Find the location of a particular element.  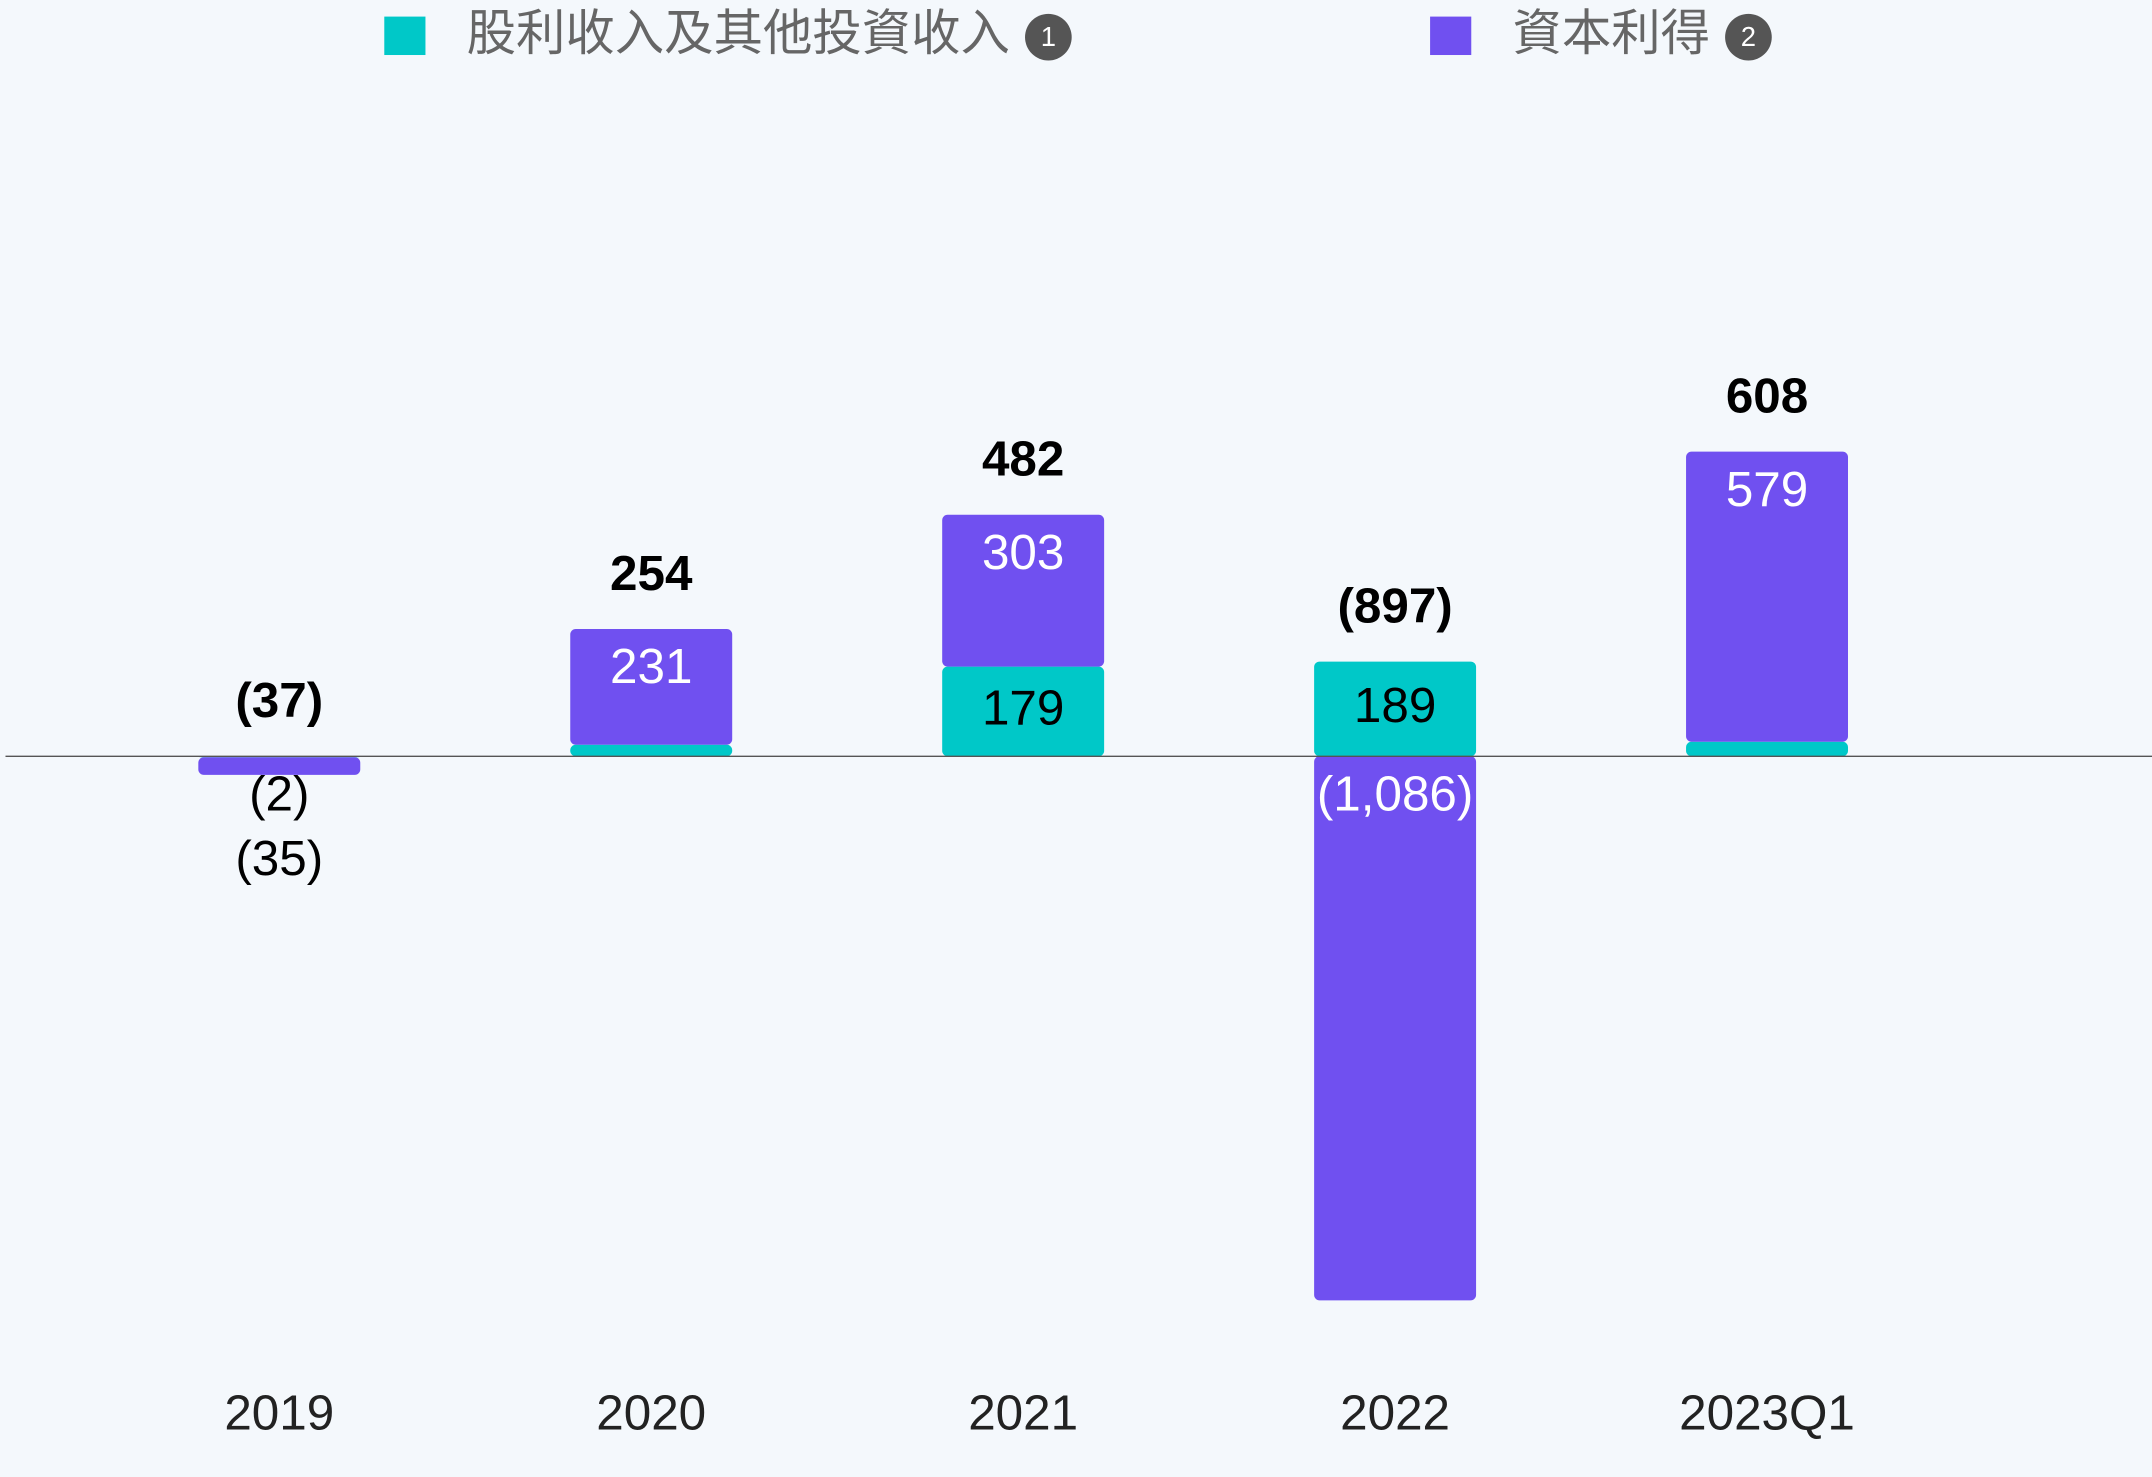

legend-label: 股利收入及其他投資收入 is located at coordinates (738, 33).